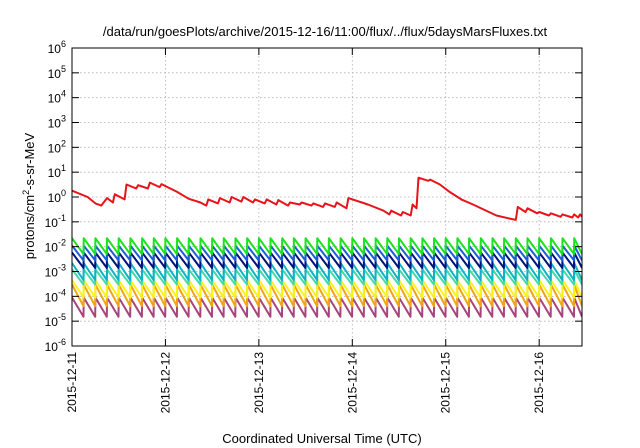 This screenshot has width=640, height=448. What do you see at coordinates (57, 146) in the screenshot?
I see `y-tick-label: 10²` at bounding box center [57, 146].